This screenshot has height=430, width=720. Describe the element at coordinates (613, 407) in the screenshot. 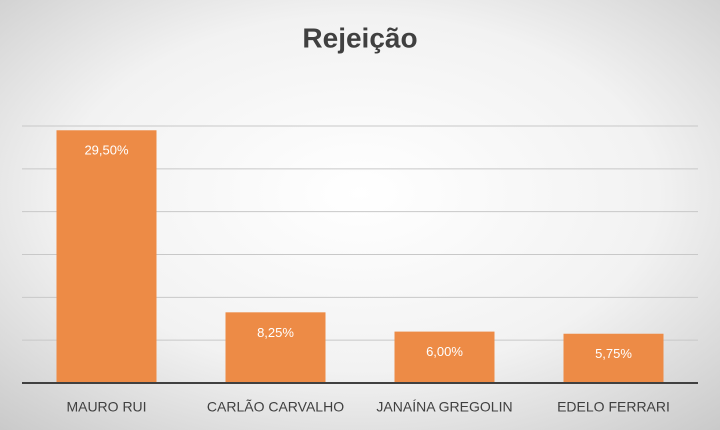

I see `x-tick-label: EDELO FERRARI` at that location.